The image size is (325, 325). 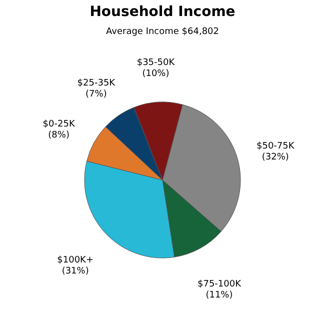 What do you see at coordinates (59, 135) in the screenshot?
I see `data-label: (8%)` at bounding box center [59, 135].